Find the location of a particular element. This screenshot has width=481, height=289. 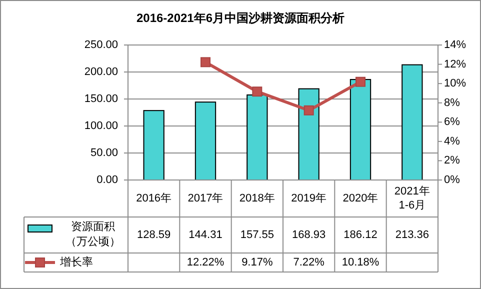

data-label: 7.22% is located at coordinates (309, 262).